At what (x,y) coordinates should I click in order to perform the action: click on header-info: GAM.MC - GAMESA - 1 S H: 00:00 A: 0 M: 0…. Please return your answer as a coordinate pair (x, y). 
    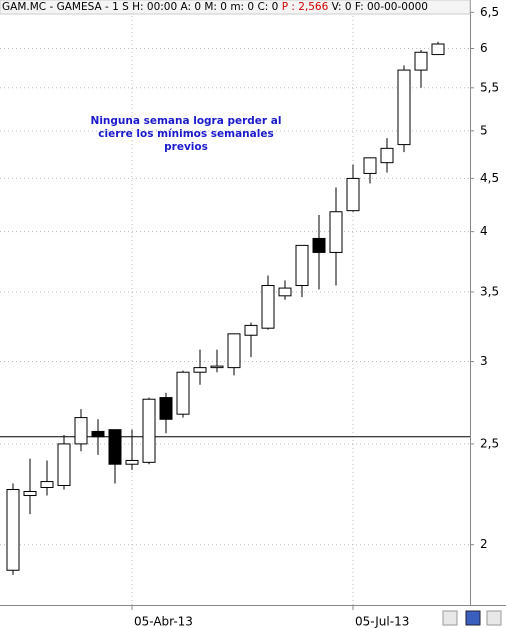
    Looking at the image, I should click on (140, 7).